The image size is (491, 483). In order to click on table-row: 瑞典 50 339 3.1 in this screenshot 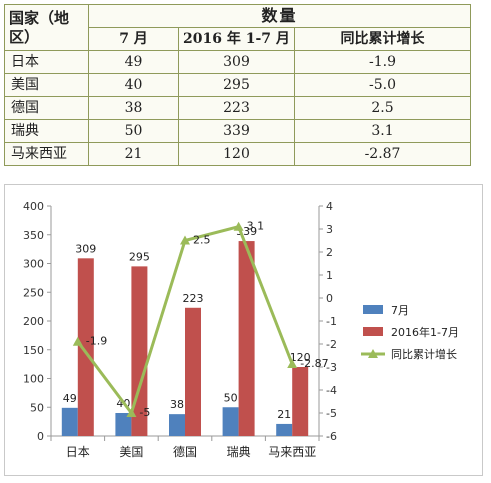, I will do `click(238, 131)`.